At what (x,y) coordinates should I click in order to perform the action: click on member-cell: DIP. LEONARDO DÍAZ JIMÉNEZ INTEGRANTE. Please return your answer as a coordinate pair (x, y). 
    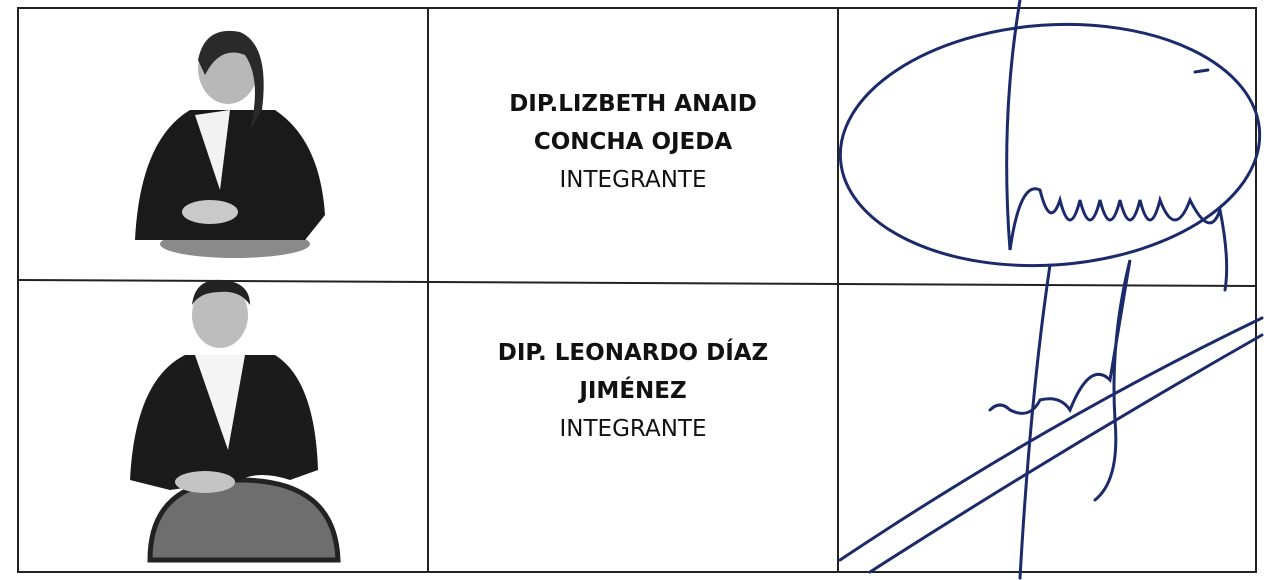
    Looking at the image, I should click on (633, 391).